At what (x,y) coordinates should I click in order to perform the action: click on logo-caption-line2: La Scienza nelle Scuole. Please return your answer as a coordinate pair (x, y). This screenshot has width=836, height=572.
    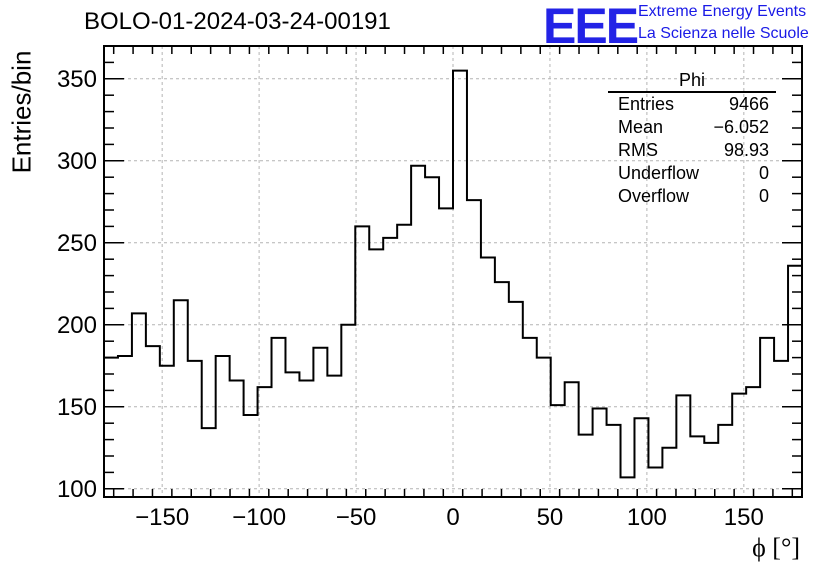
    Looking at the image, I should click on (723, 33).